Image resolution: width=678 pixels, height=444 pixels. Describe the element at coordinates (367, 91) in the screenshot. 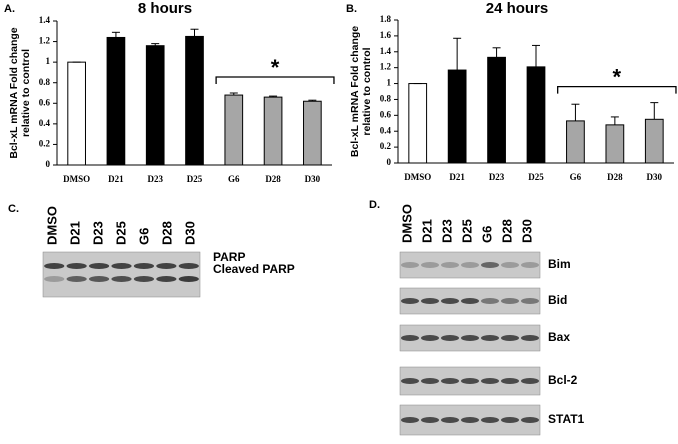

I see `y-axis-label: relative to control` at that location.